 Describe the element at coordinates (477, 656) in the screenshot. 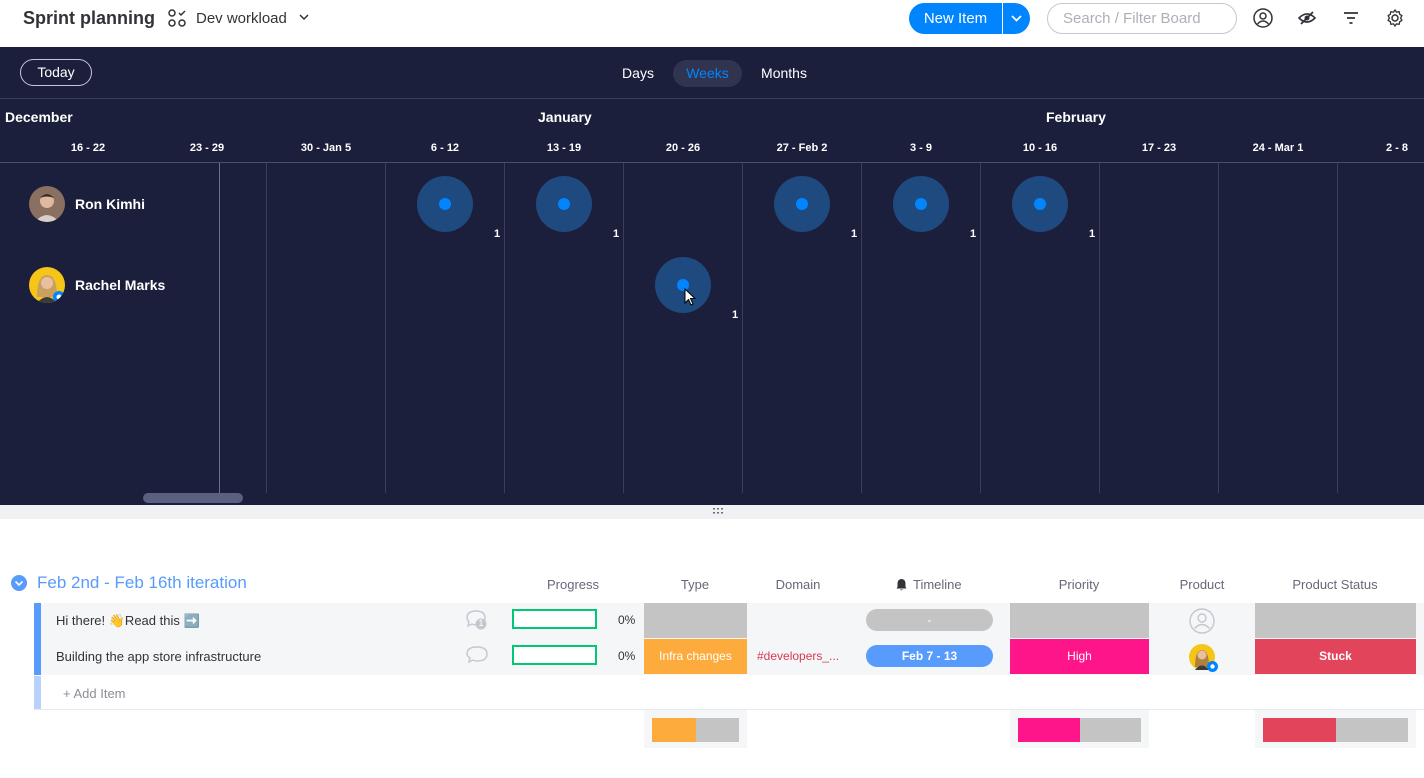

I see `updates-icon` at that location.